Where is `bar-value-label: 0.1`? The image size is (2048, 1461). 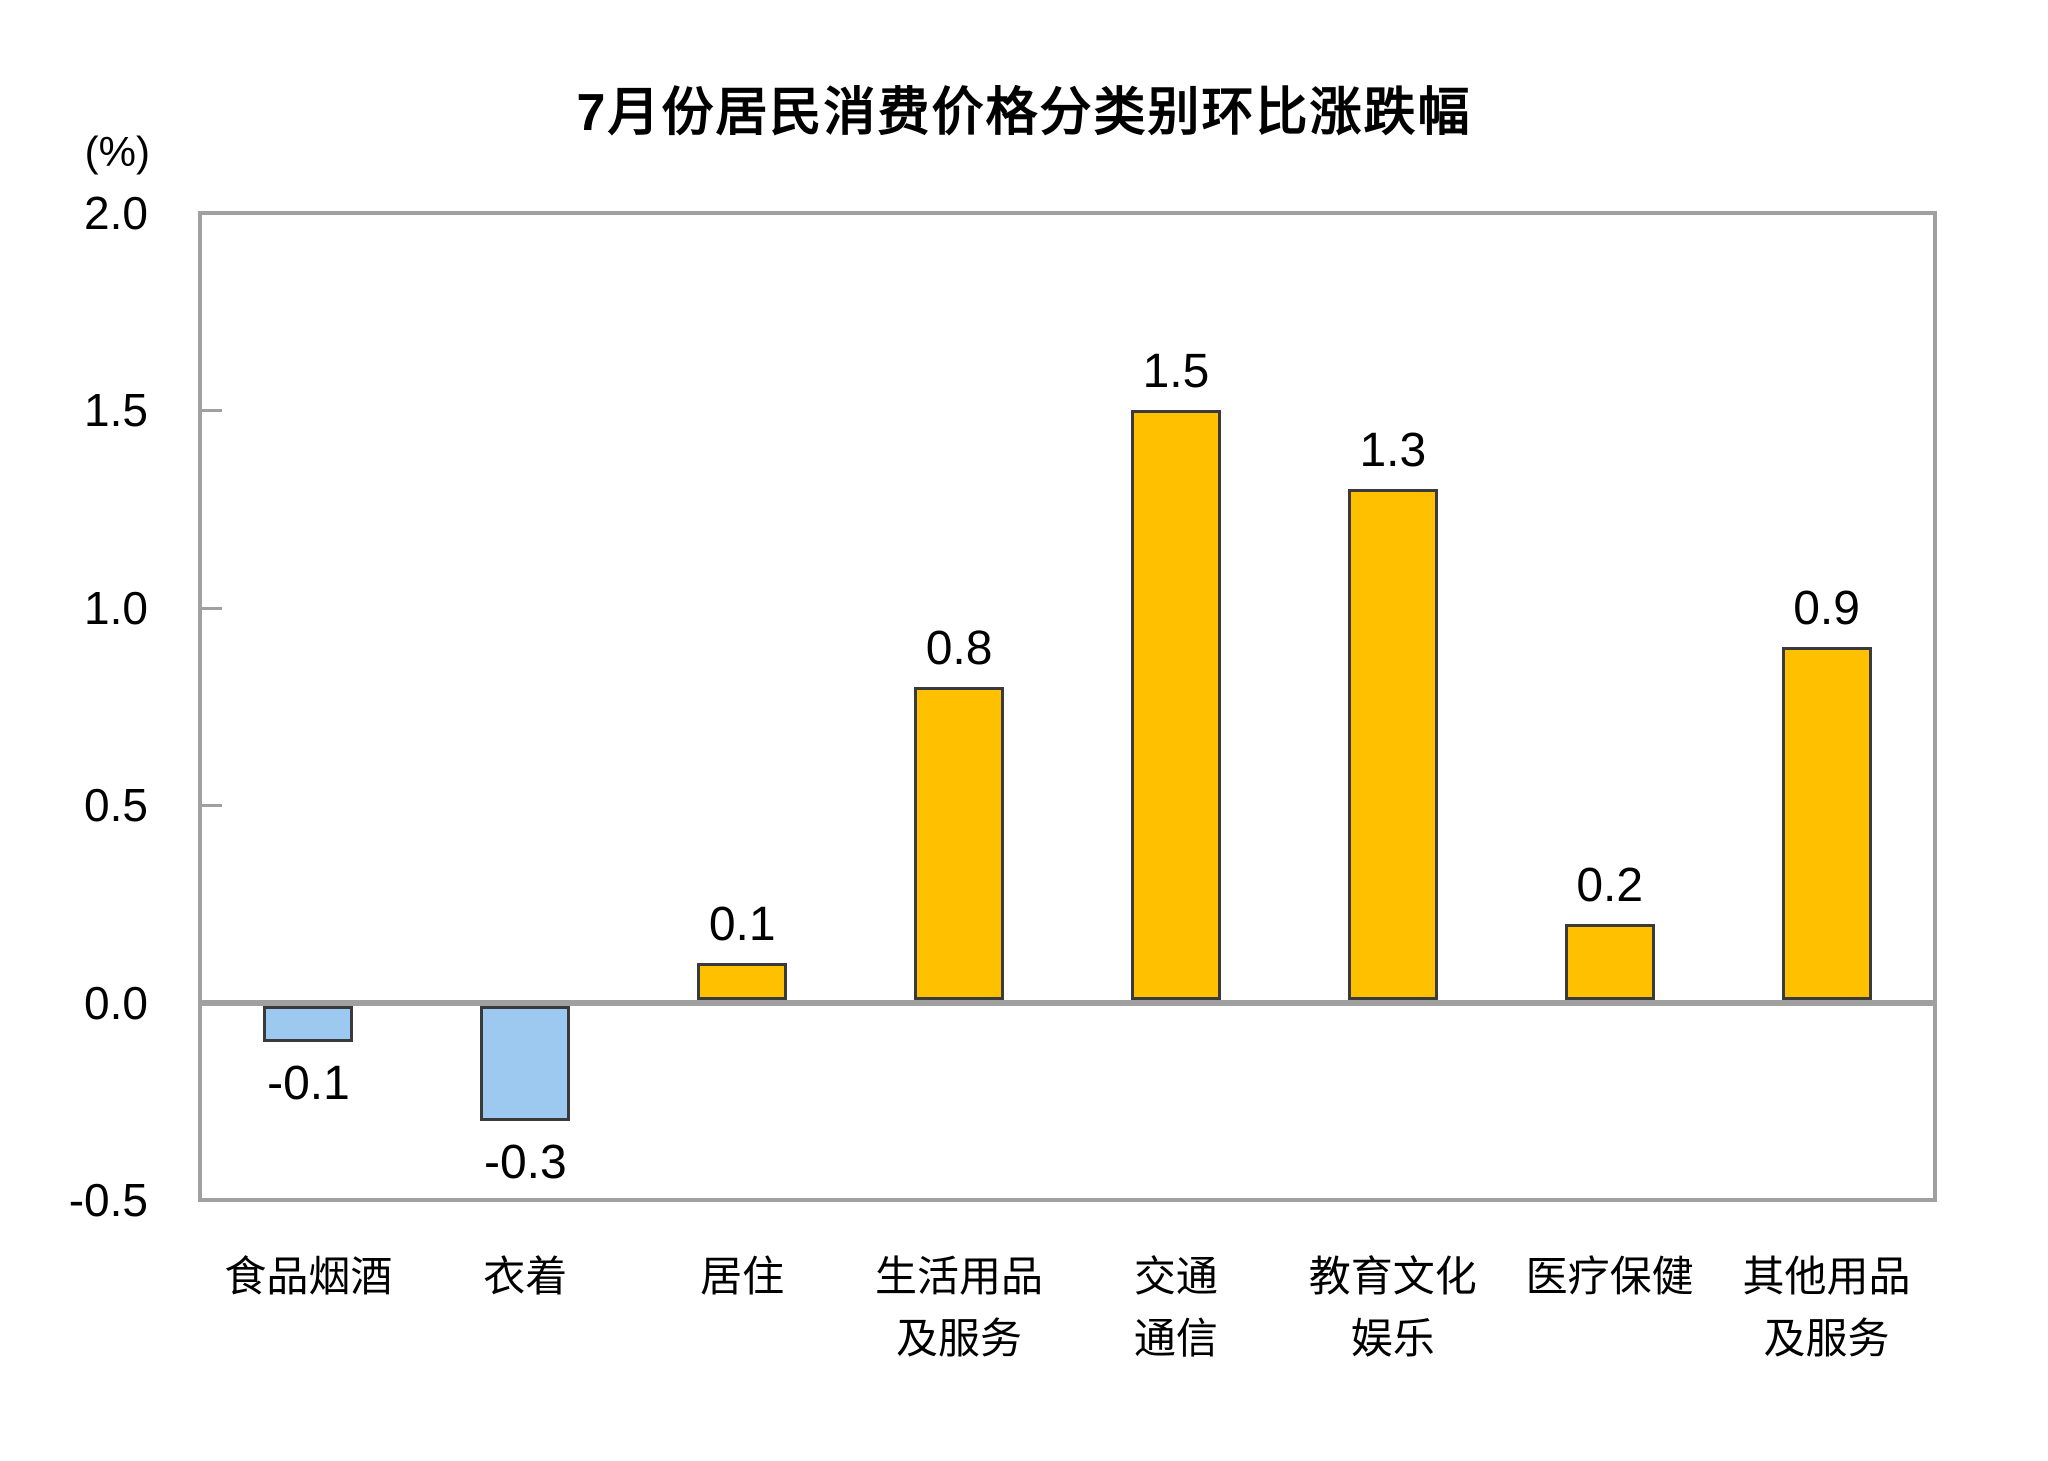 bar-value-label: 0.1 is located at coordinates (742, 925).